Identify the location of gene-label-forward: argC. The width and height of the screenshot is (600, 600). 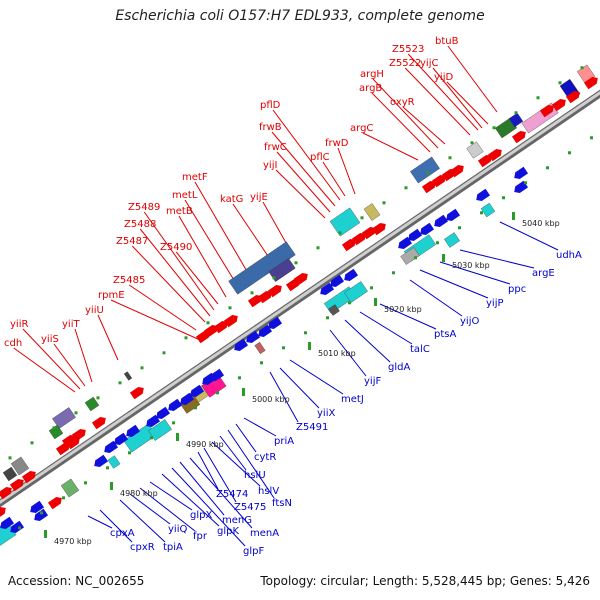
(361, 128).